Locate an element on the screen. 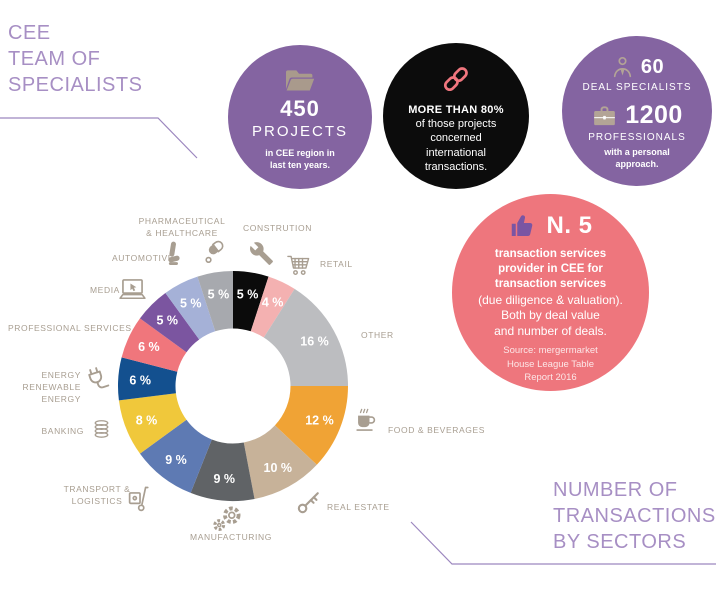 This screenshot has width=716, height=599. coins-icon is located at coordinates (101, 429).